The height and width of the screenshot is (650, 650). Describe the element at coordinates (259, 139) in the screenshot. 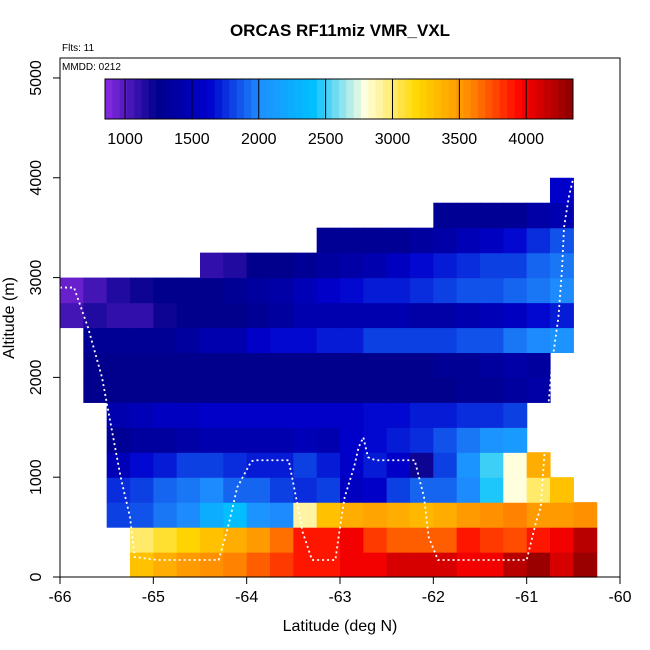

I see `colorbar-tick-label: 2000` at that location.